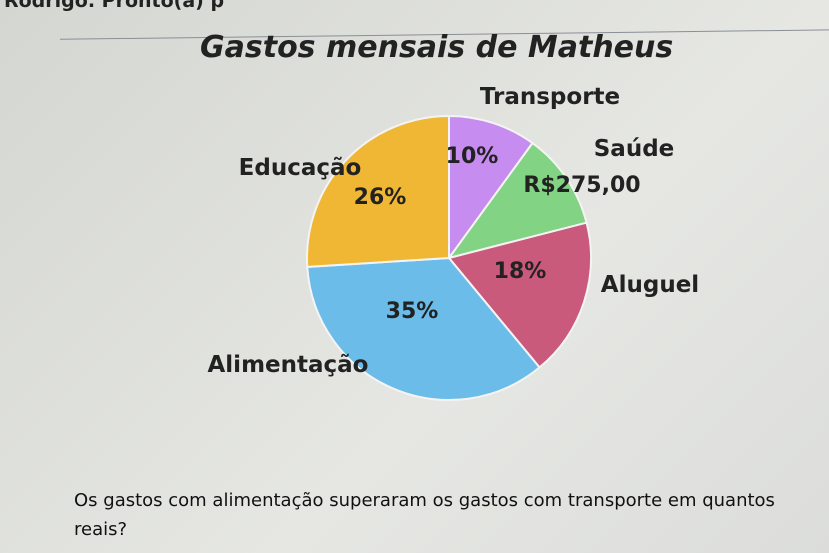 The image size is (829, 553). Describe the element at coordinates (300, 168) in the screenshot. I see `slice-name-label: Educação` at that location.